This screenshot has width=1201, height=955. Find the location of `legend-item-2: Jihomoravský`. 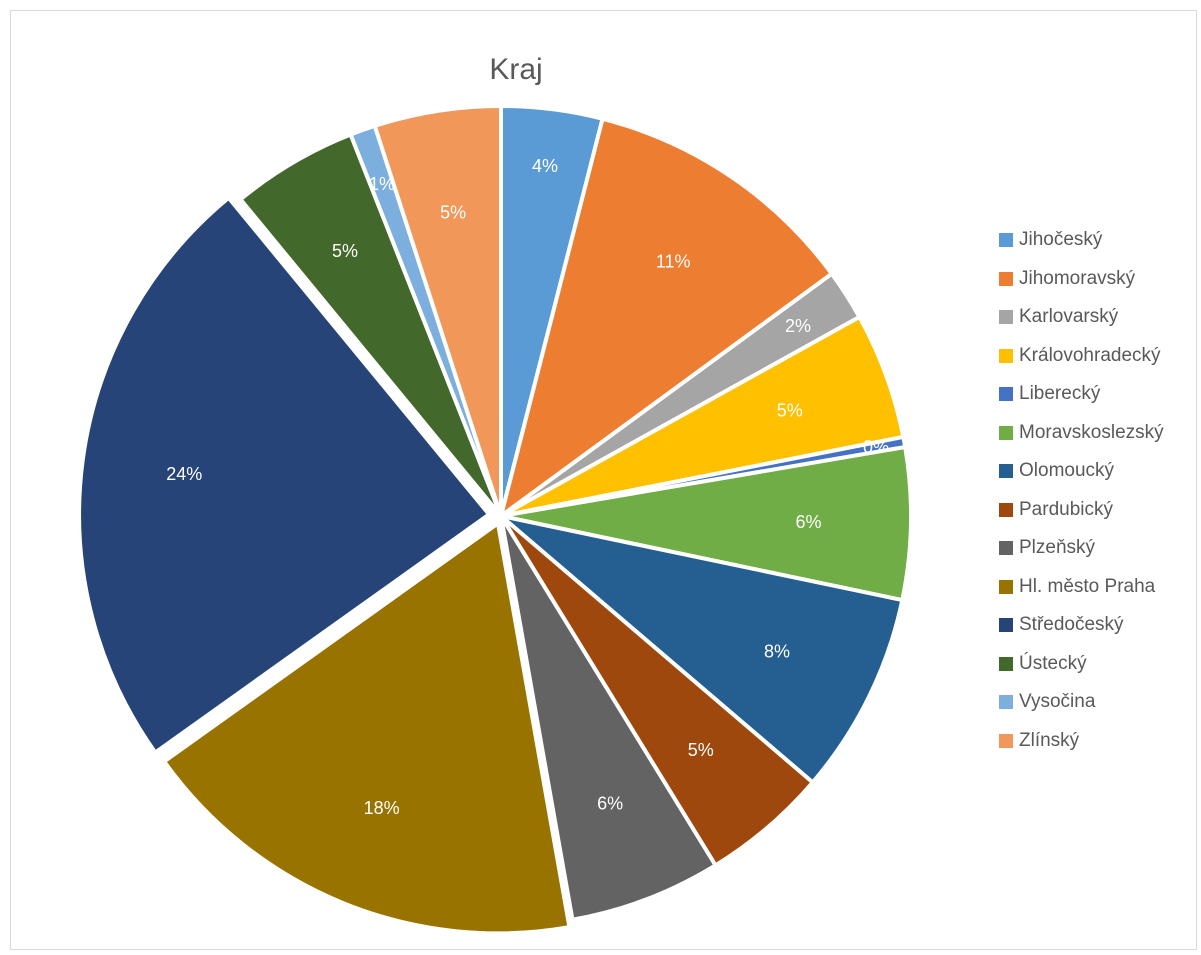

legend-item-2: Jihomoravský is located at coordinates (1100, 279).